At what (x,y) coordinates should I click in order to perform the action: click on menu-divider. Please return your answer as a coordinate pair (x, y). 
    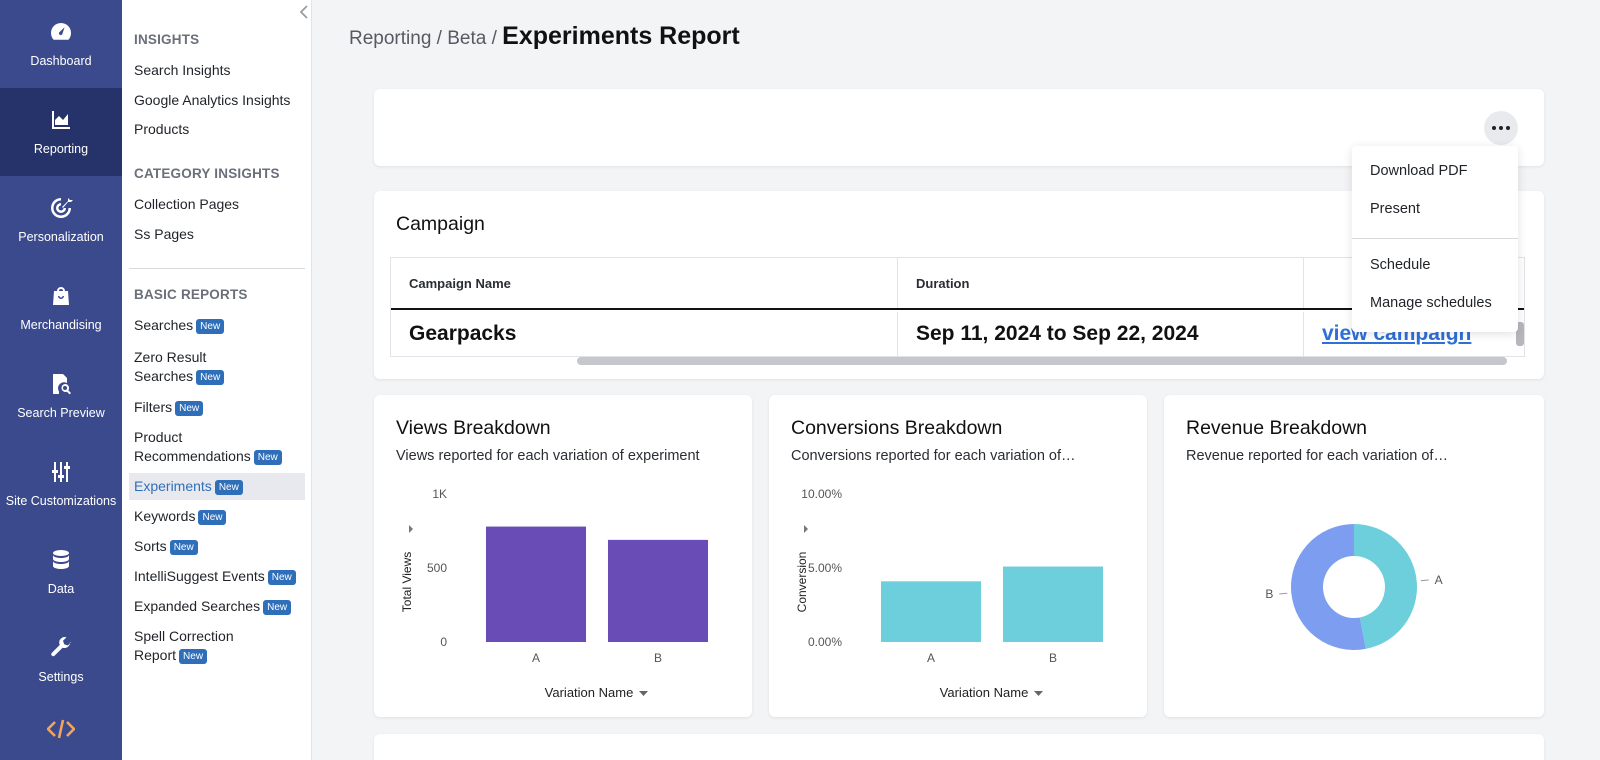
    Looking at the image, I should click on (1435, 238).